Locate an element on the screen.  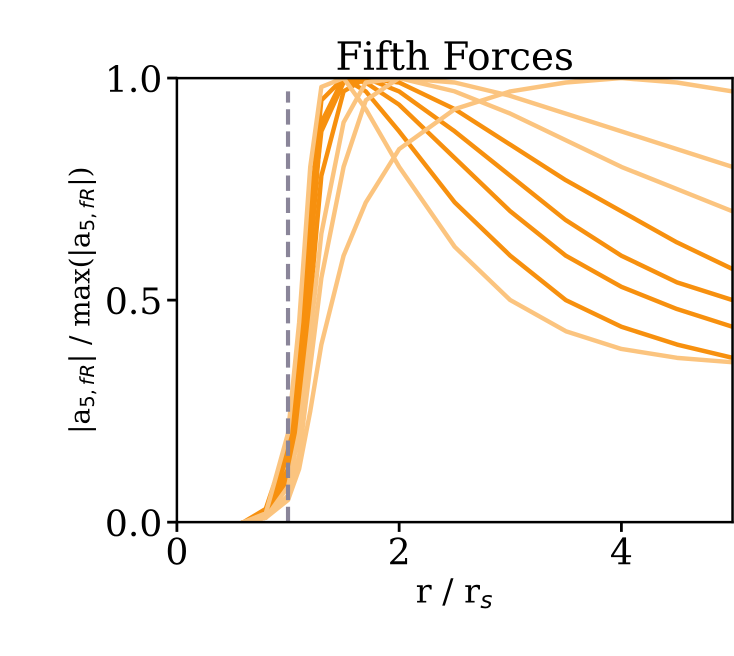
x-tick-label: 2 is located at coordinates (399, 550).